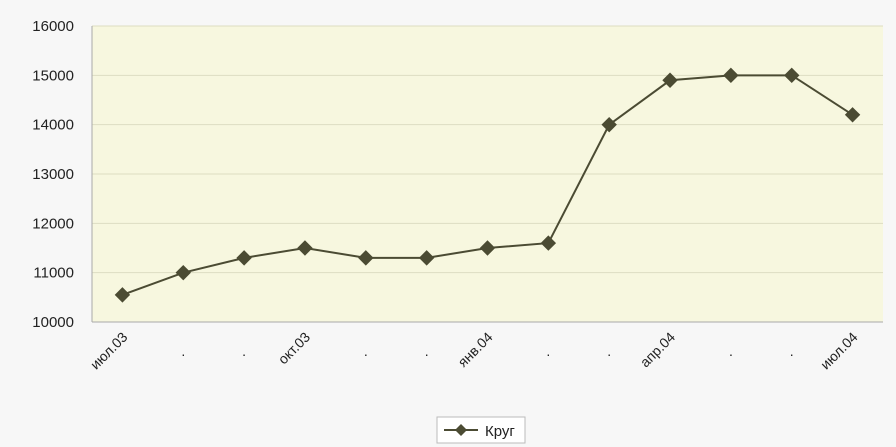  Describe the element at coordinates (53, 223) in the screenshot. I see `y-tick-label: 12000` at that location.